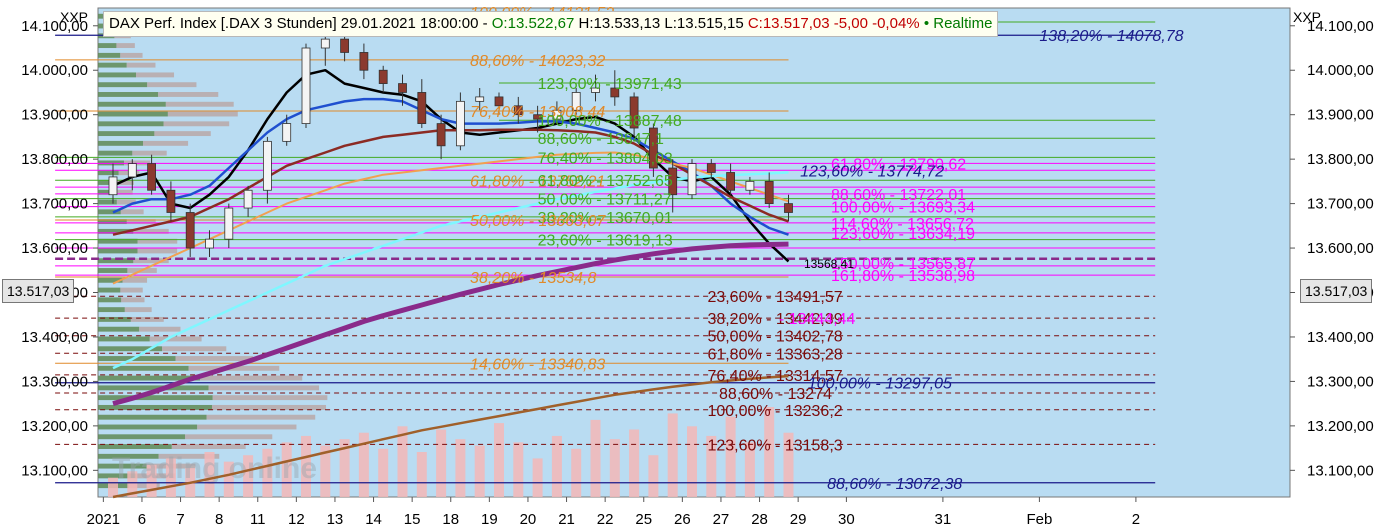 This screenshot has height=532, width=1389. What do you see at coordinates (1340, 26) in the screenshot?
I see `y-tick-label-right: 14.100,00` at bounding box center [1340, 26].